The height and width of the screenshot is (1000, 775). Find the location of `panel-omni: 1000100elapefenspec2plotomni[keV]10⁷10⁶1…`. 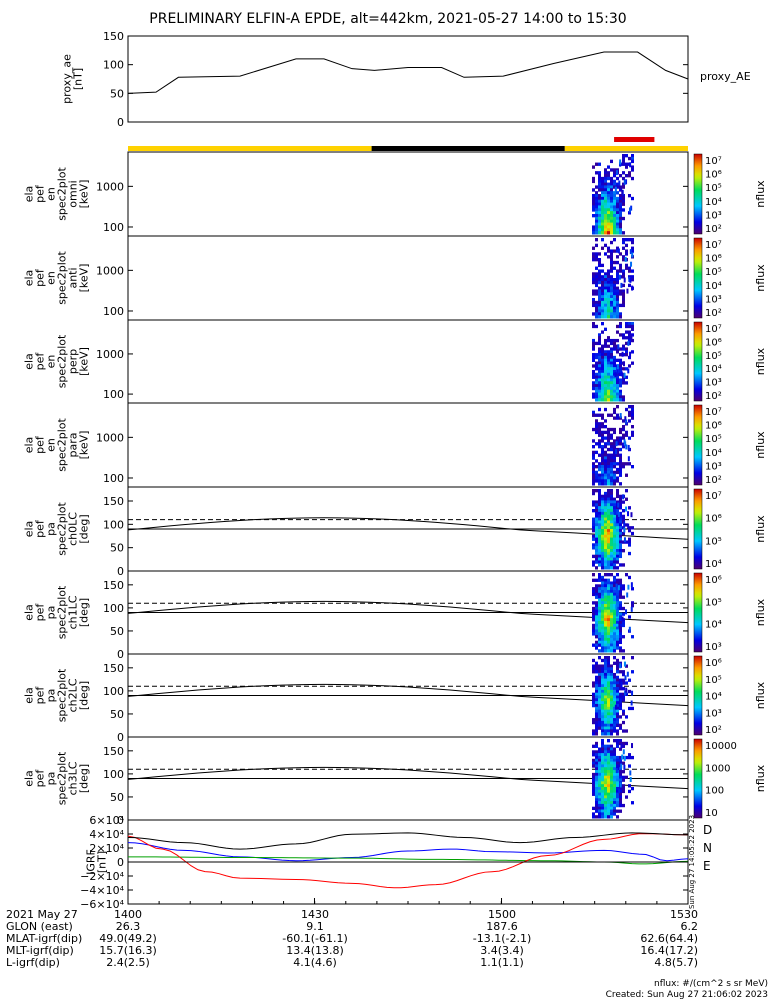

panel-omni: 1000100elapefenspec2plotomni[keV]10⁷10⁶1… is located at coordinates (395, 194).